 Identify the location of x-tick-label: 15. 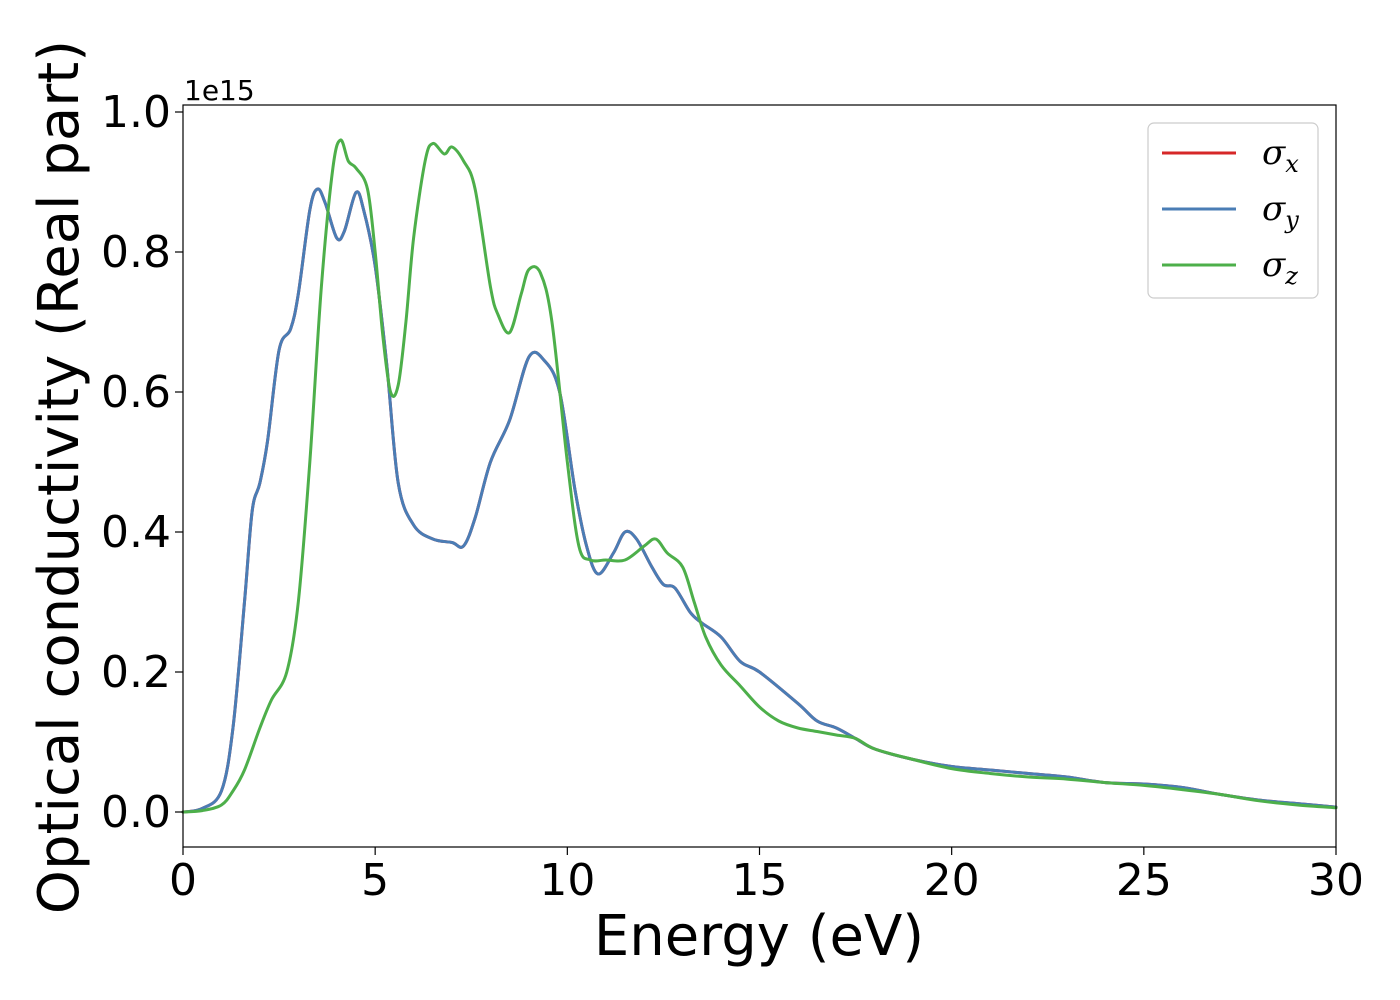
(760, 880).